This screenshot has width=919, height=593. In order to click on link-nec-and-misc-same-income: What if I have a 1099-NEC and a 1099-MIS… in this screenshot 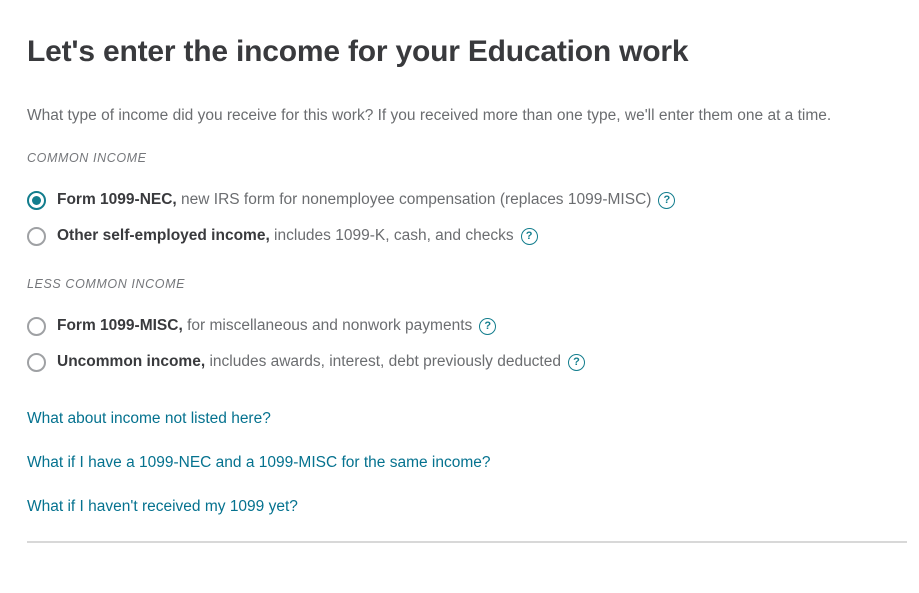, I will do `click(259, 462)`.